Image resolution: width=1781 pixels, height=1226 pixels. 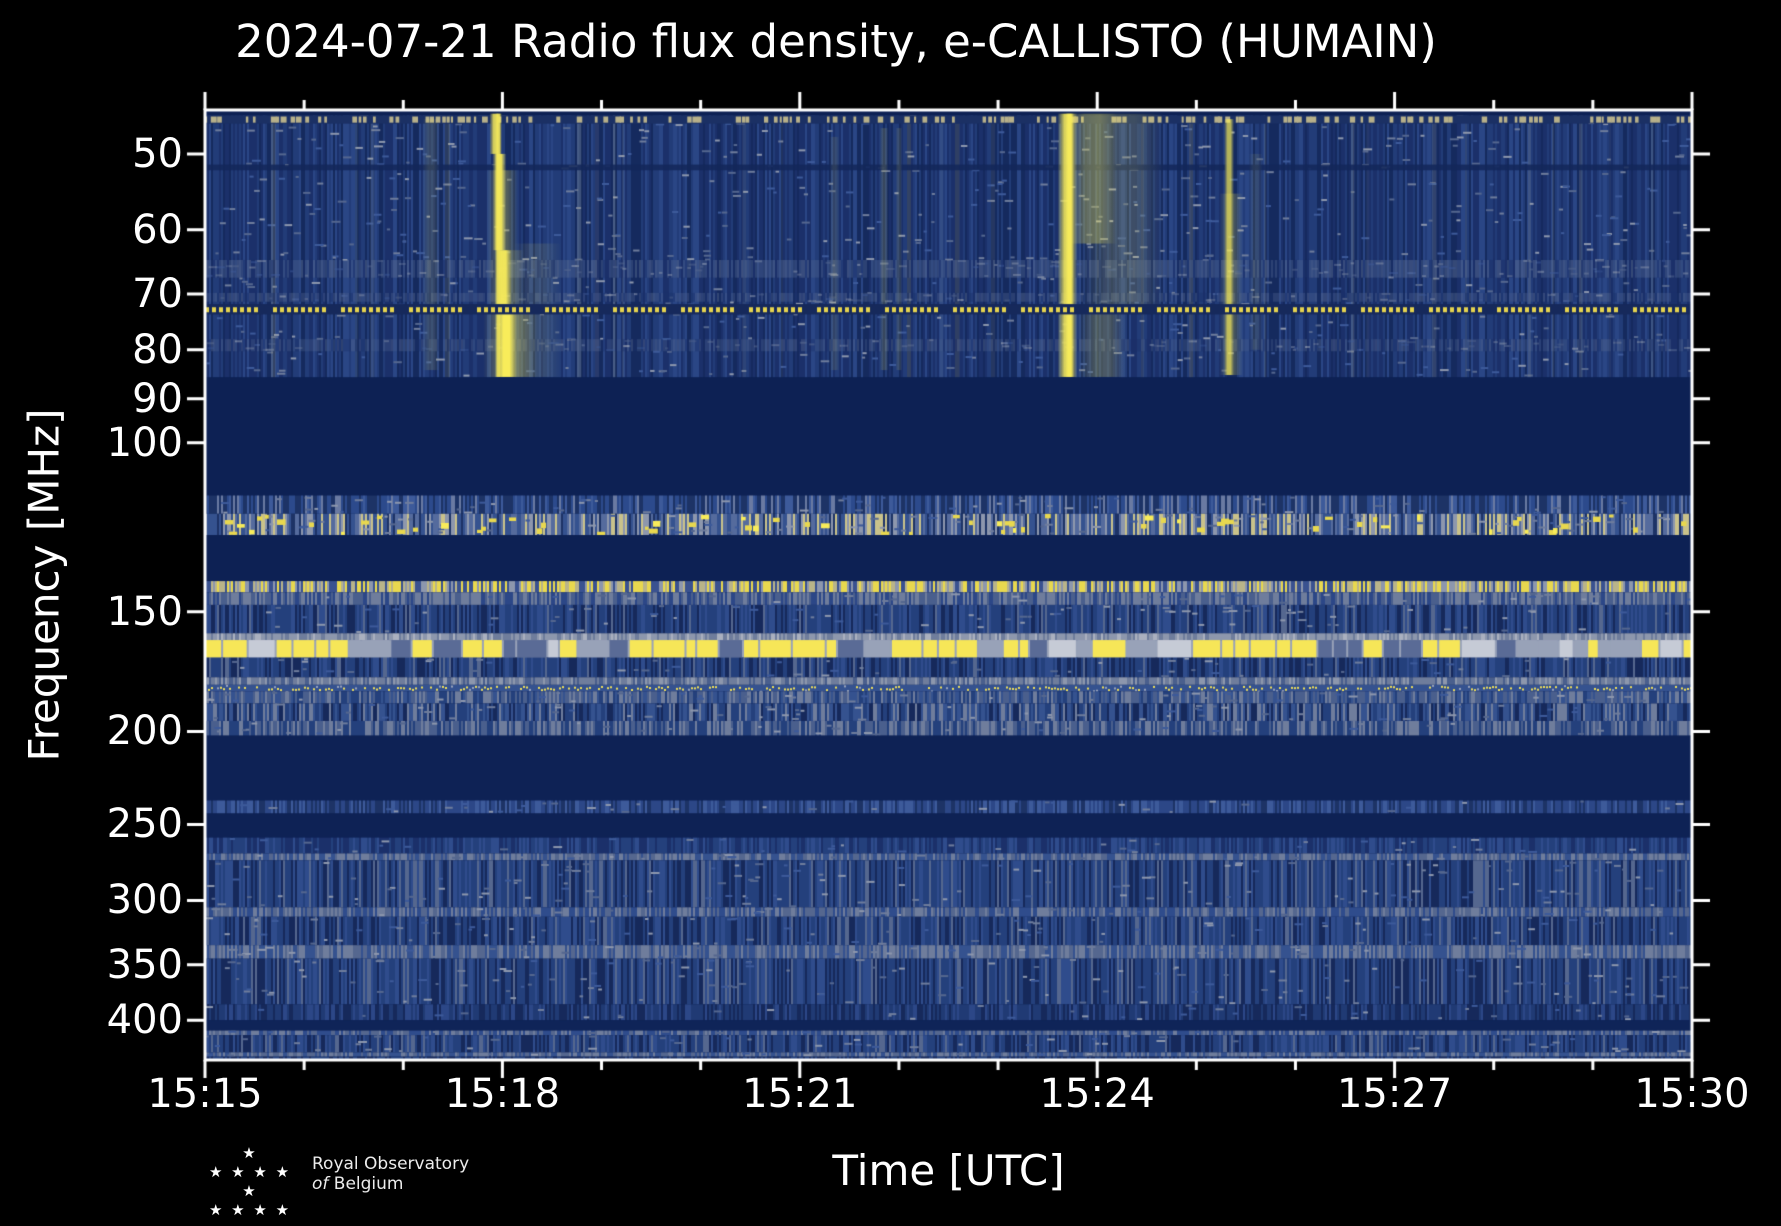 What do you see at coordinates (144, 611) in the screenshot?
I see `y-tick-label: 150` at bounding box center [144, 611].